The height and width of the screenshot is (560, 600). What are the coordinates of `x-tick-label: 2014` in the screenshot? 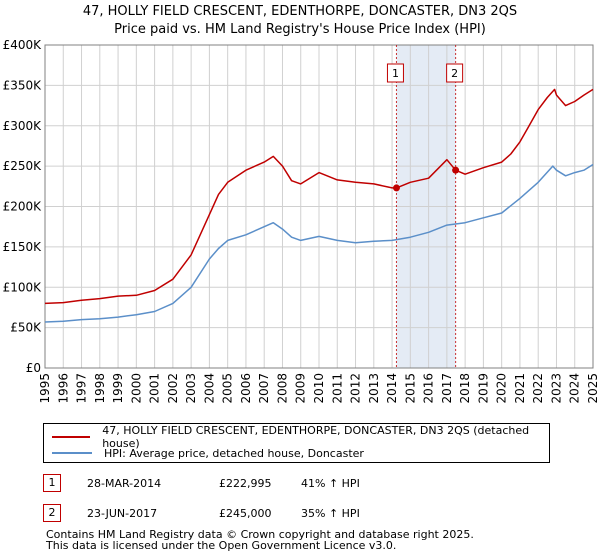 It's located at (392, 388).